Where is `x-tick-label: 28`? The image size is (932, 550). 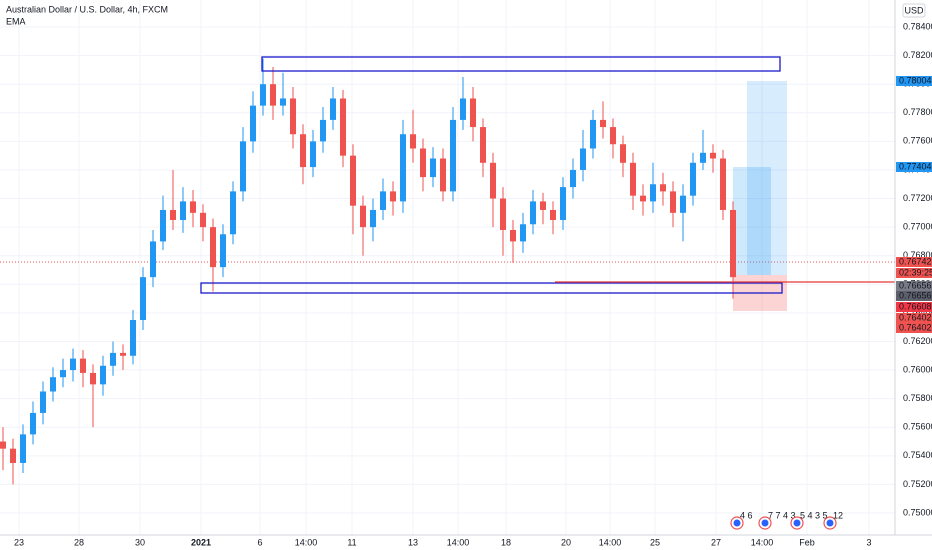
x-tick-label: 28 is located at coordinates (79, 542).